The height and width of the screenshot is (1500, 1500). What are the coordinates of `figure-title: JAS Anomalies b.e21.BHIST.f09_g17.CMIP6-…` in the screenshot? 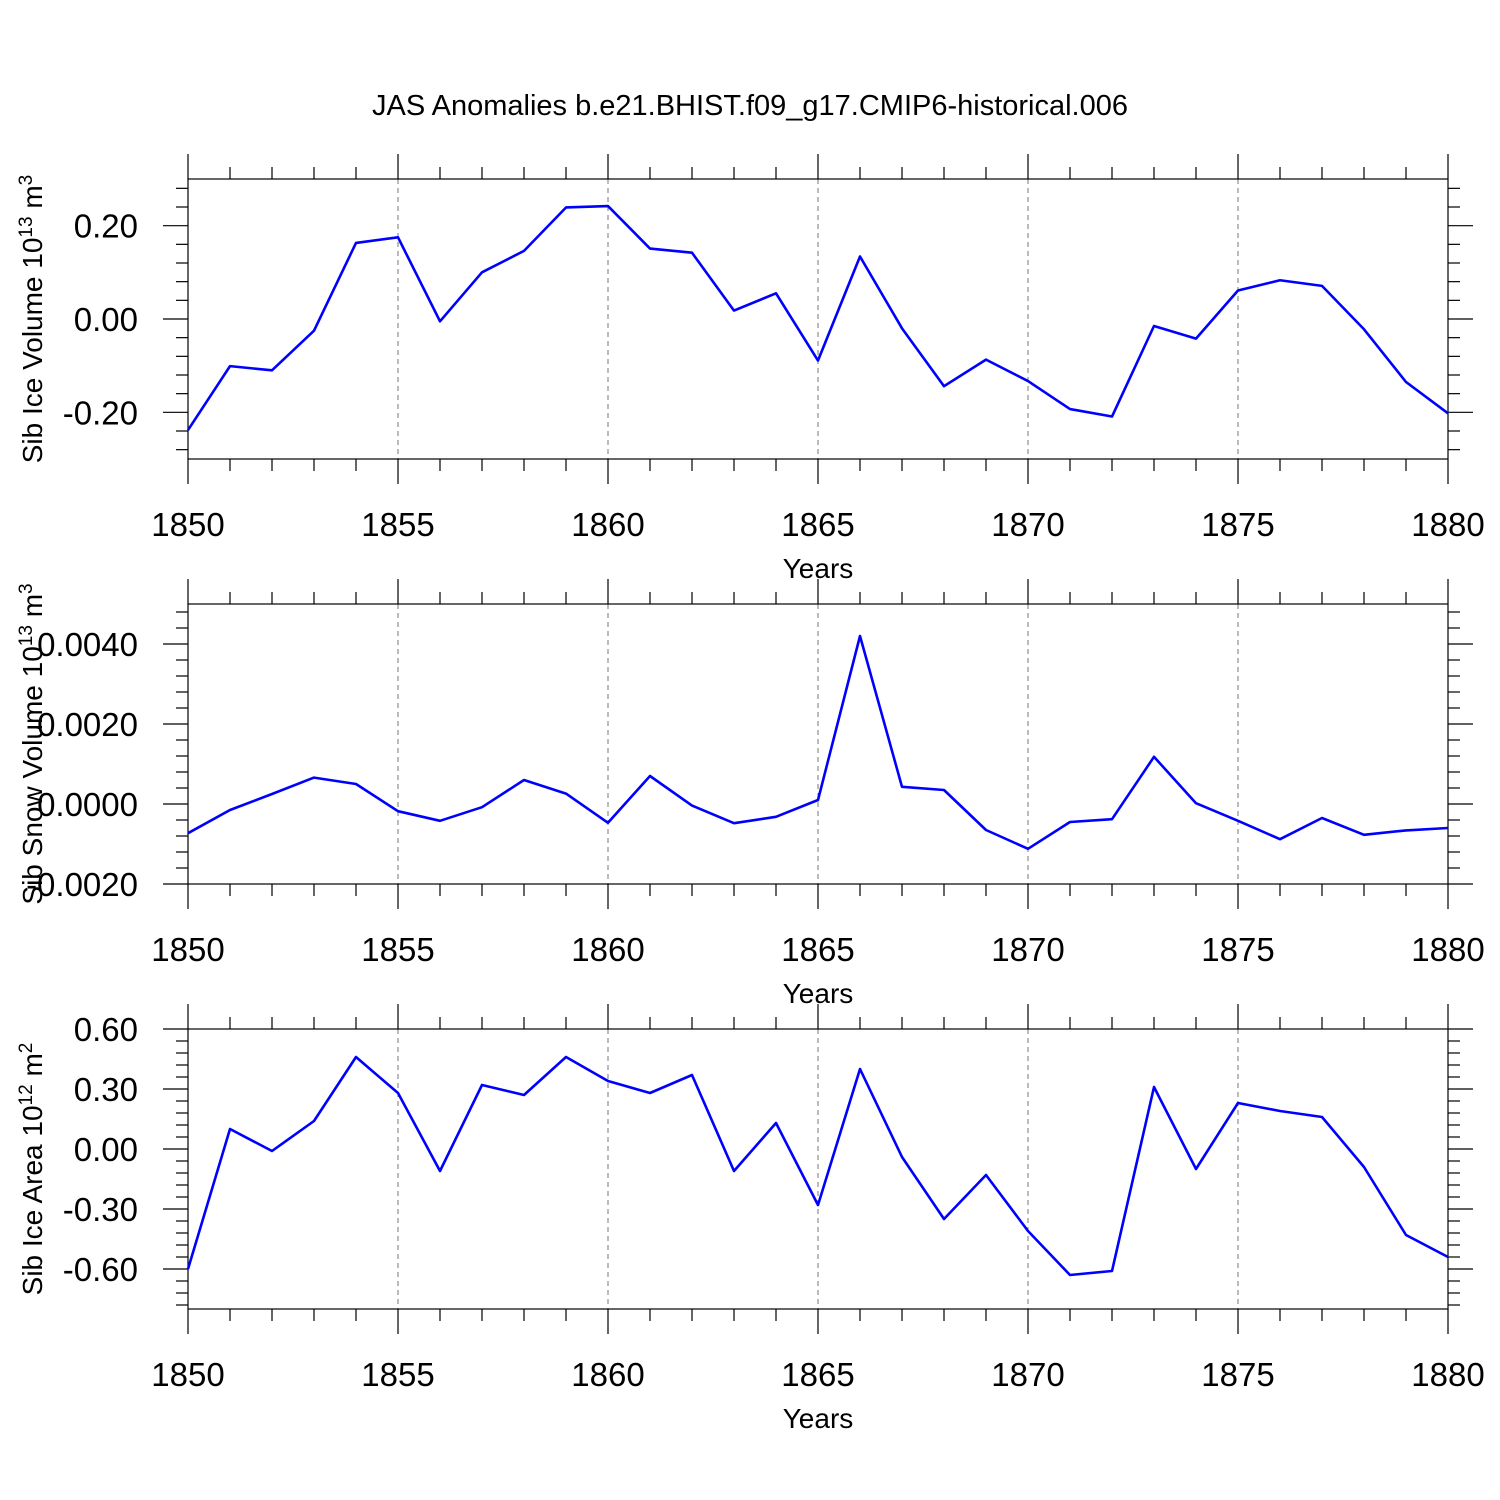 It's located at (750, 106).